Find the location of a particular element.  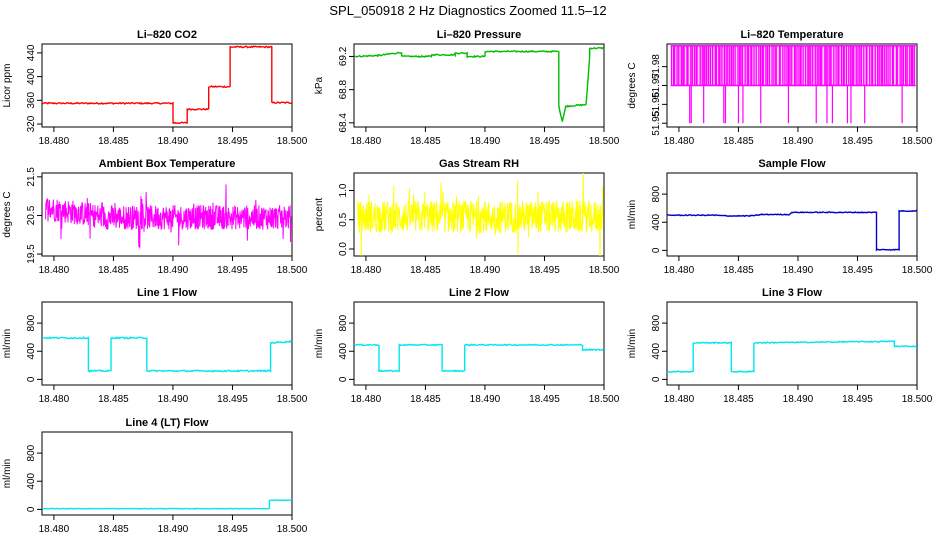

y-axis-label: percent is located at coordinates (319, 215).